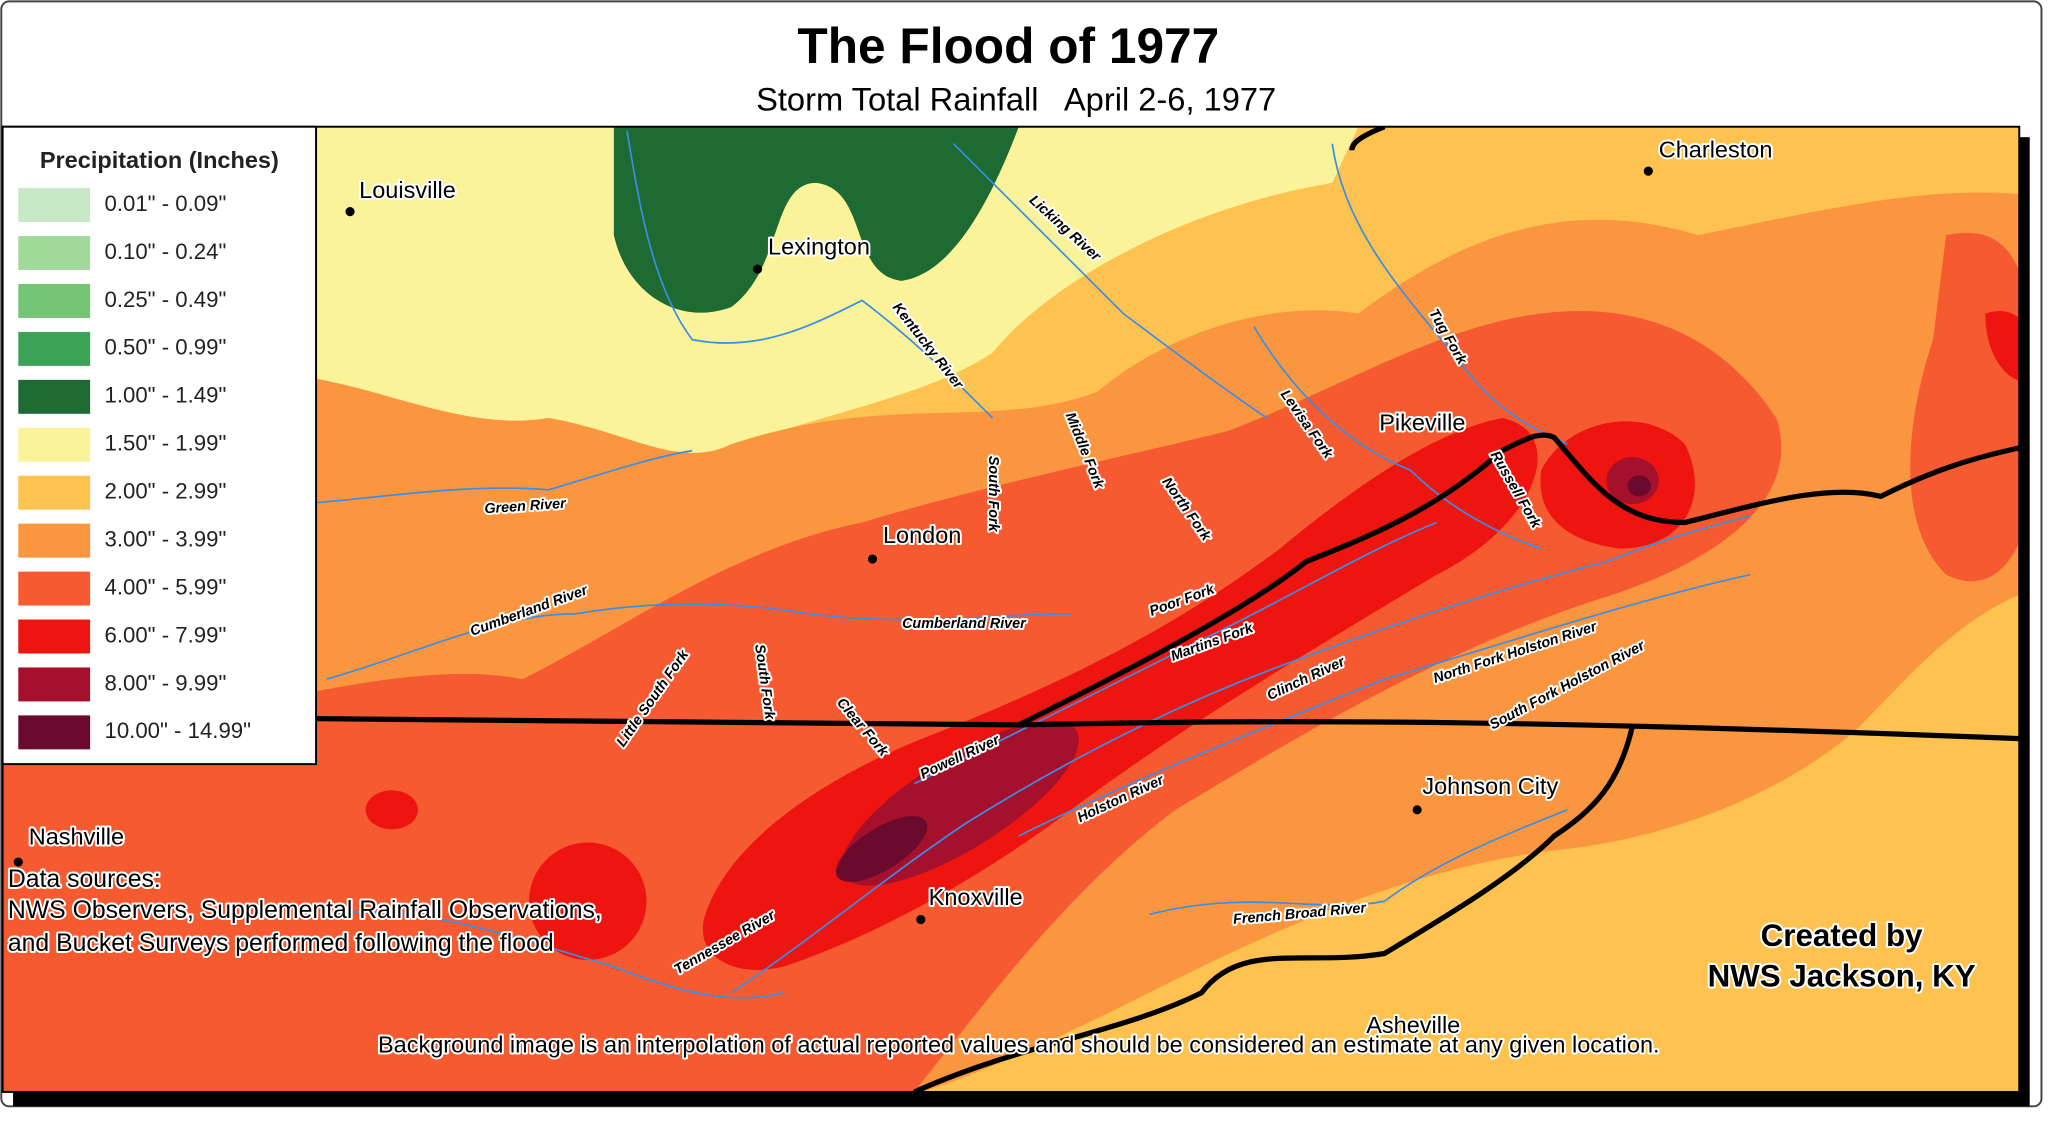  Describe the element at coordinates (1016, 99) in the screenshot. I see `subtitle: Storm Total Rainfall April 2-6, 1977` at that location.